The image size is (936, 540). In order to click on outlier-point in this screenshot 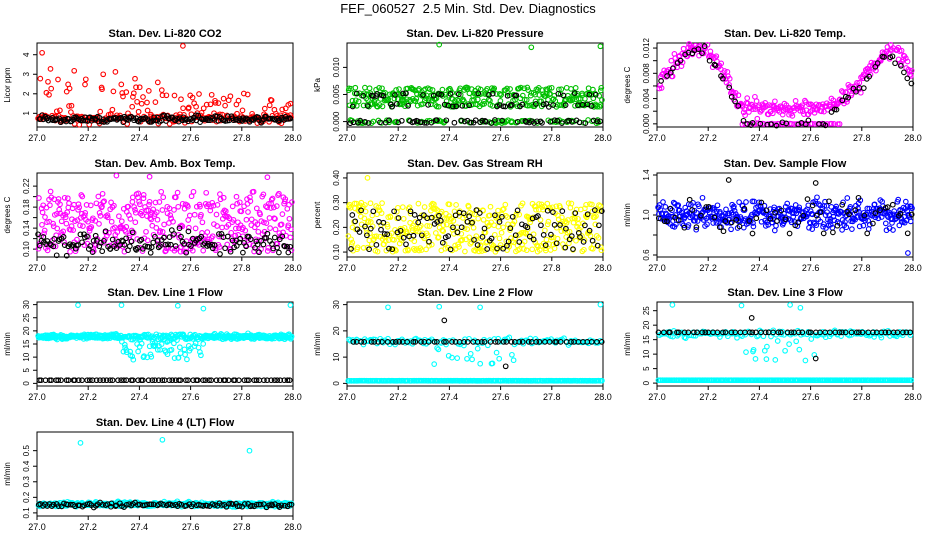, I will do `click(388, 307)`.